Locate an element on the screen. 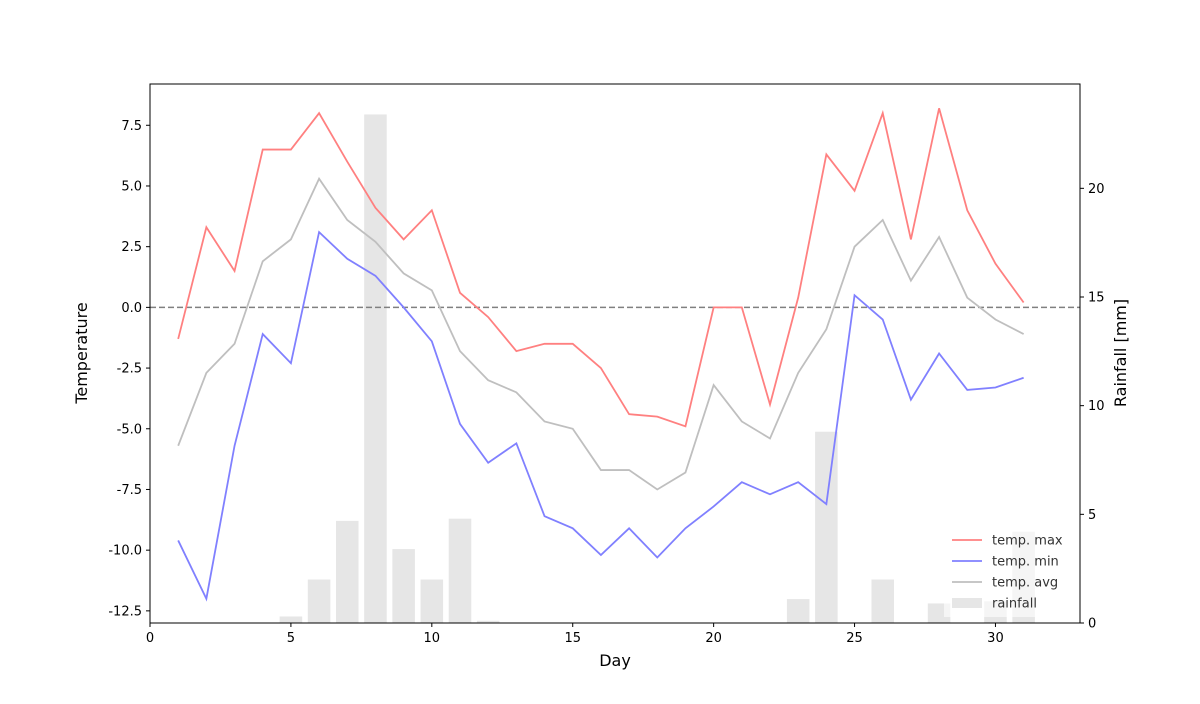 Image resolution: width=1200 pixels, height=704 pixels. legend-swatch is located at coordinates (967, 603).